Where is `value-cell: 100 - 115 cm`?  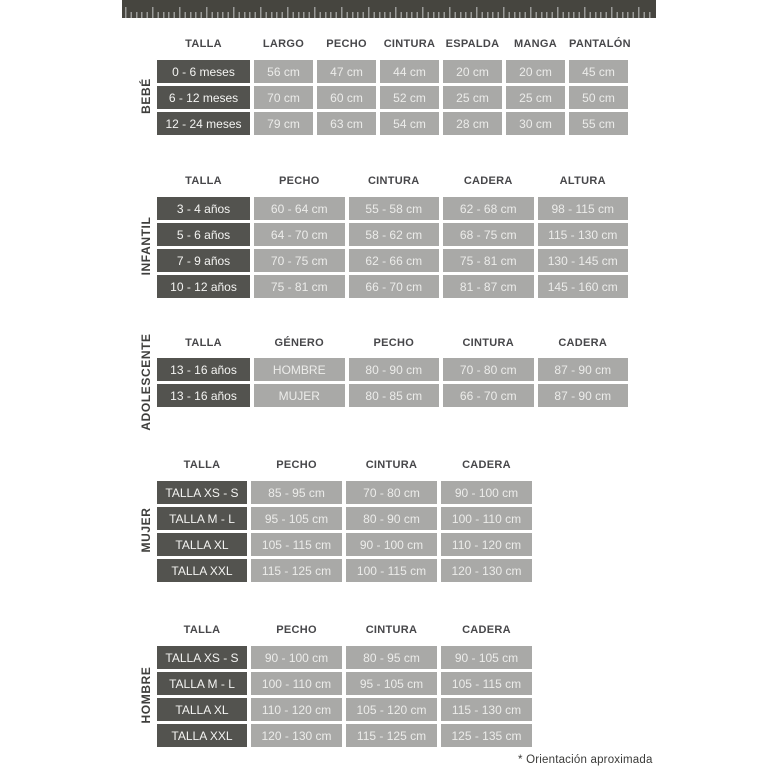 value-cell: 100 - 115 cm is located at coordinates (391, 570).